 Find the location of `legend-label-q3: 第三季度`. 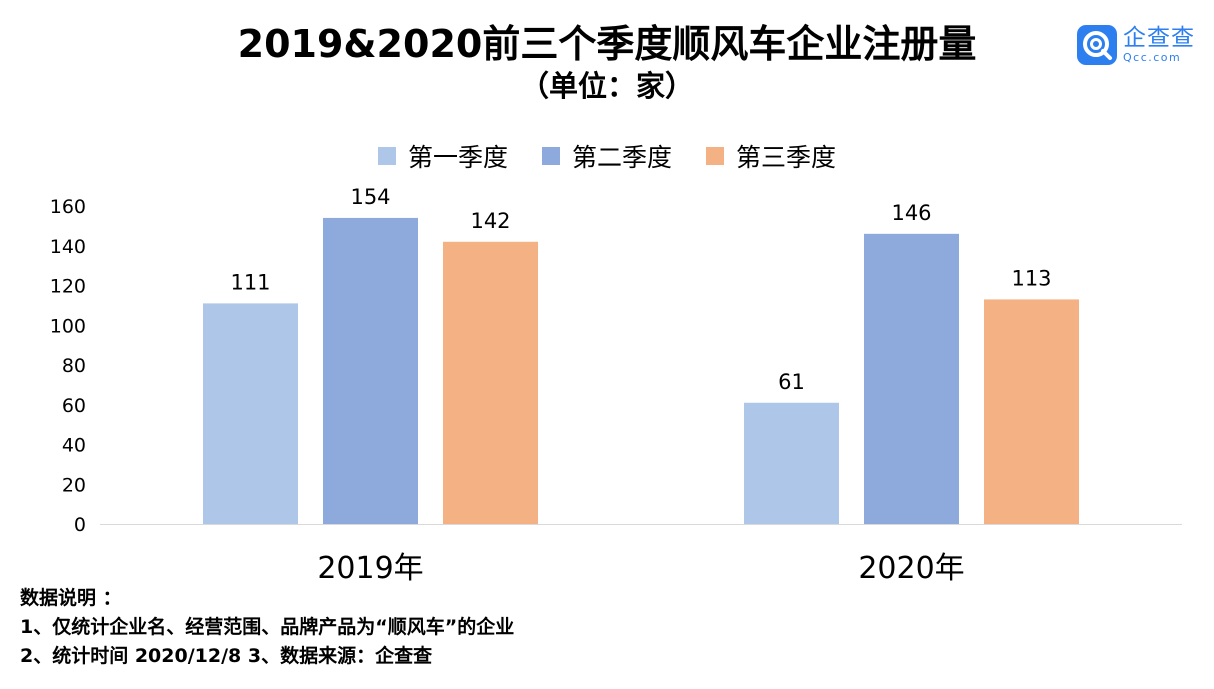

legend-label-q3: 第三季度 is located at coordinates (786, 157).